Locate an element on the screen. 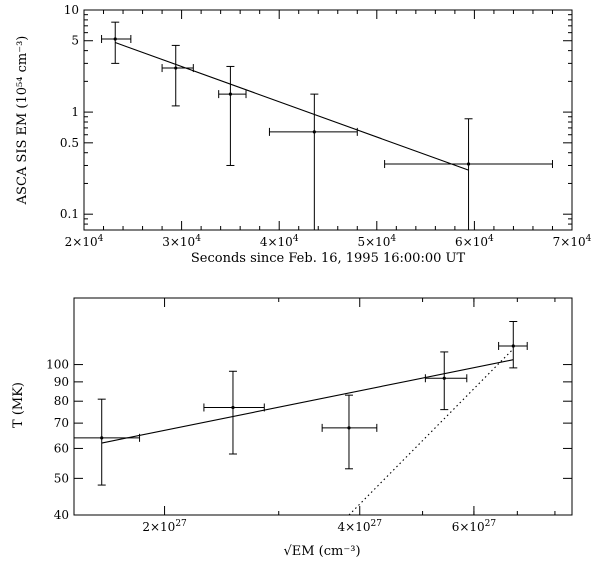 The width and height of the screenshot is (595, 565). top-x-tick-labels: 2×104 3×104 4×104 5×104 6×104 7×104 is located at coordinates (328, 241).